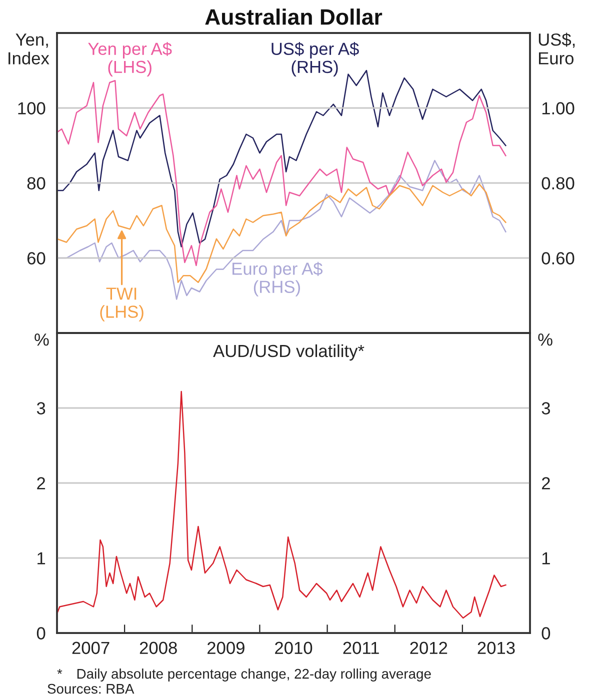 This screenshot has width=590, height=697. What do you see at coordinates (41, 340) in the screenshot?
I see `y-axis-title: %` at bounding box center [41, 340].